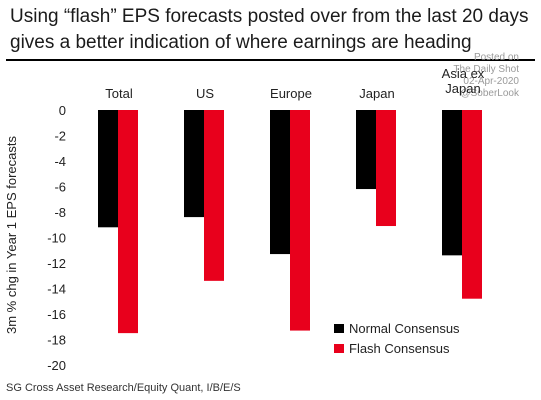 The width and height of the screenshot is (541, 400). I want to click on legend-swatch-normal, so click(339, 328).